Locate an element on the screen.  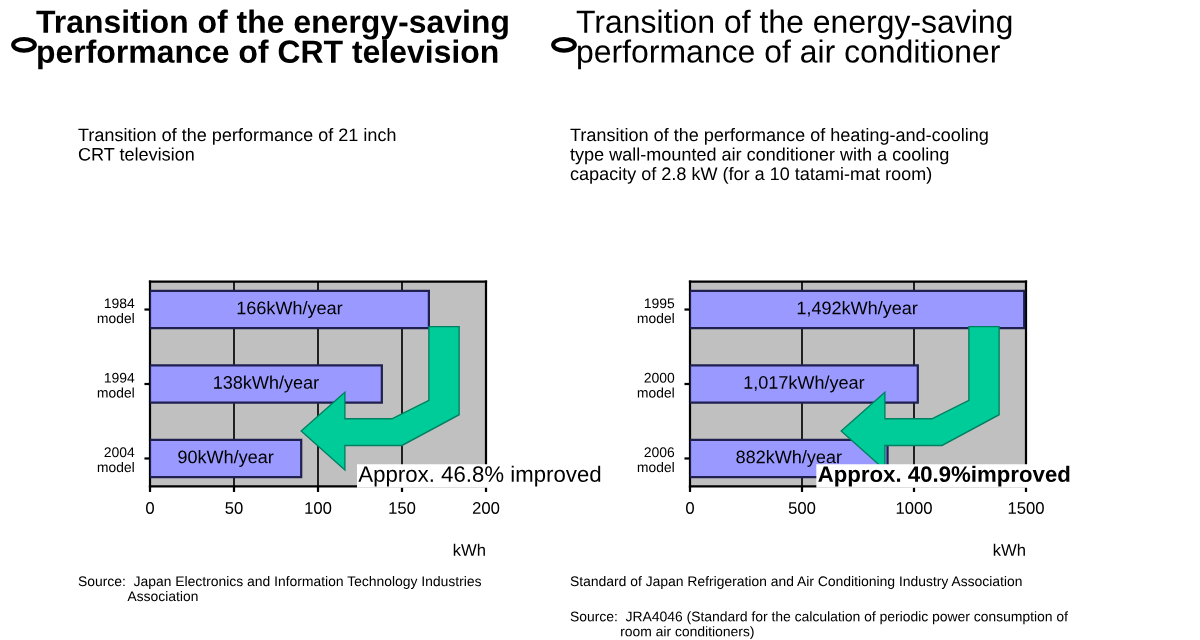
data-label: 1,017kWh/year is located at coordinates (804, 384).